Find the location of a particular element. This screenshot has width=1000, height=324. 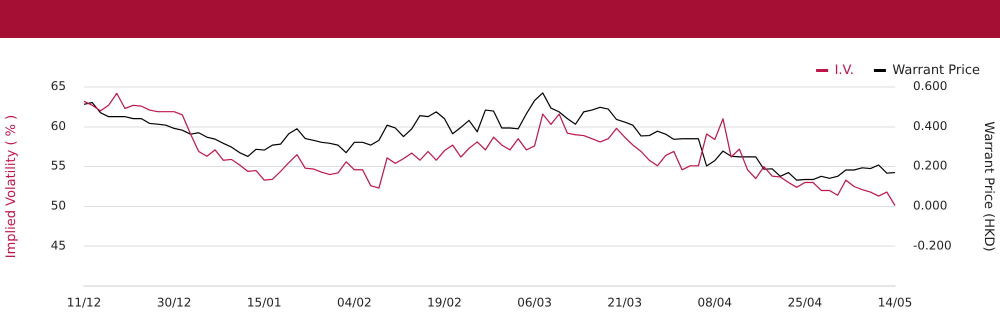

y2-tick-label: -0.200 is located at coordinates (932, 245).